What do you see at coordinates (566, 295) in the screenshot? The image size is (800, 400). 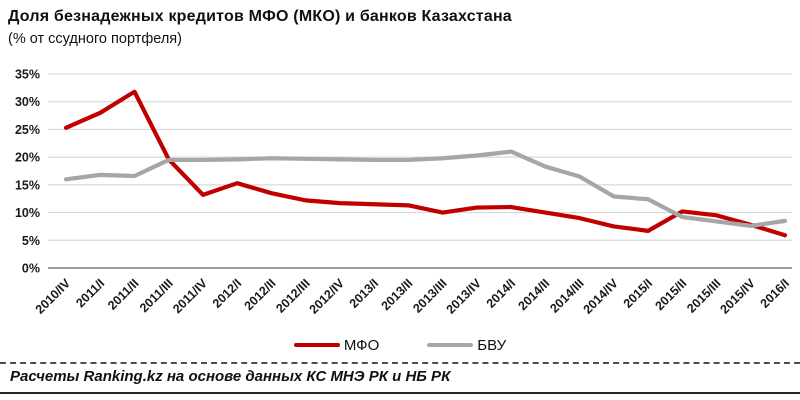 I see `x-tick-label: 2014/III` at bounding box center [566, 295].